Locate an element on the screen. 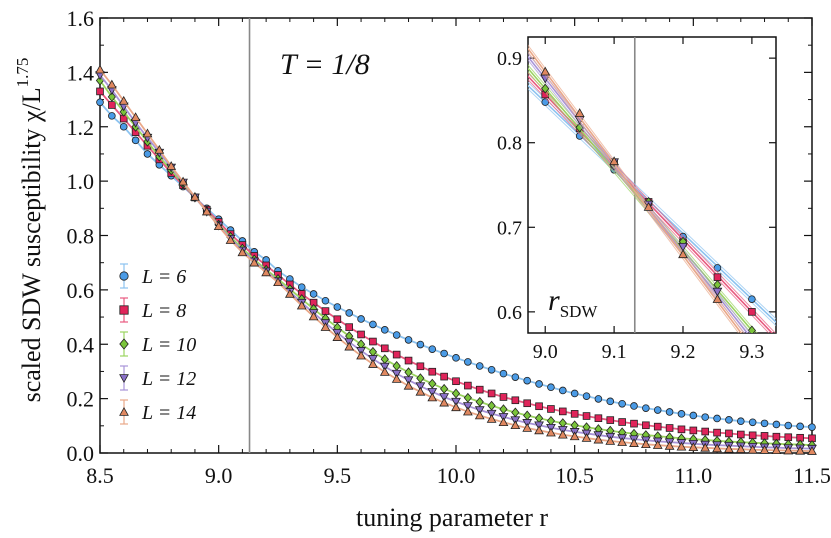 The height and width of the screenshot is (538, 831). x-tick-label: 11.0 is located at coordinates (693, 475).